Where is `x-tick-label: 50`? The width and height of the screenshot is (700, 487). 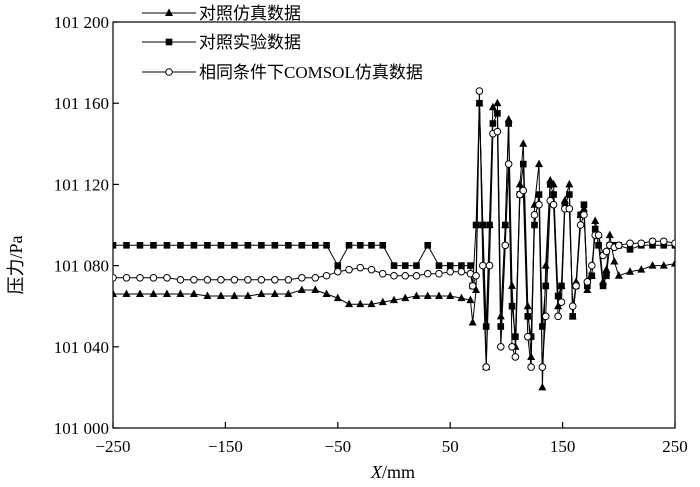
x-tick-label: 50 is located at coordinates (450, 446).